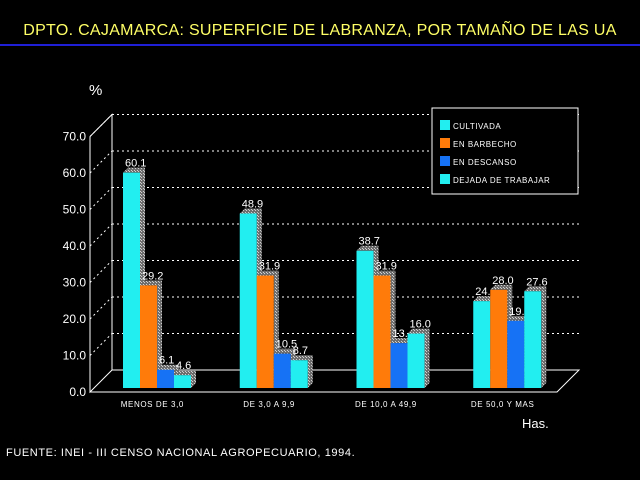 This screenshot has width=640, height=480. What do you see at coordinates (77, 392) in the screenshot?
I see `y-tick-label: 0.0` at bounding box center [77, 392].